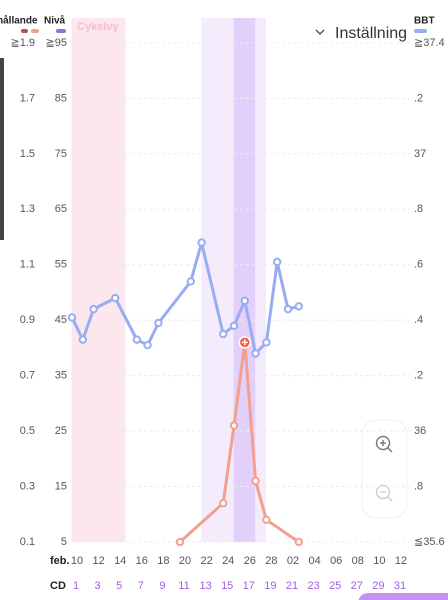 The width and height of the screenshot is (448, 600). I want to click on x-tick-label: 08, so click(358, 561).